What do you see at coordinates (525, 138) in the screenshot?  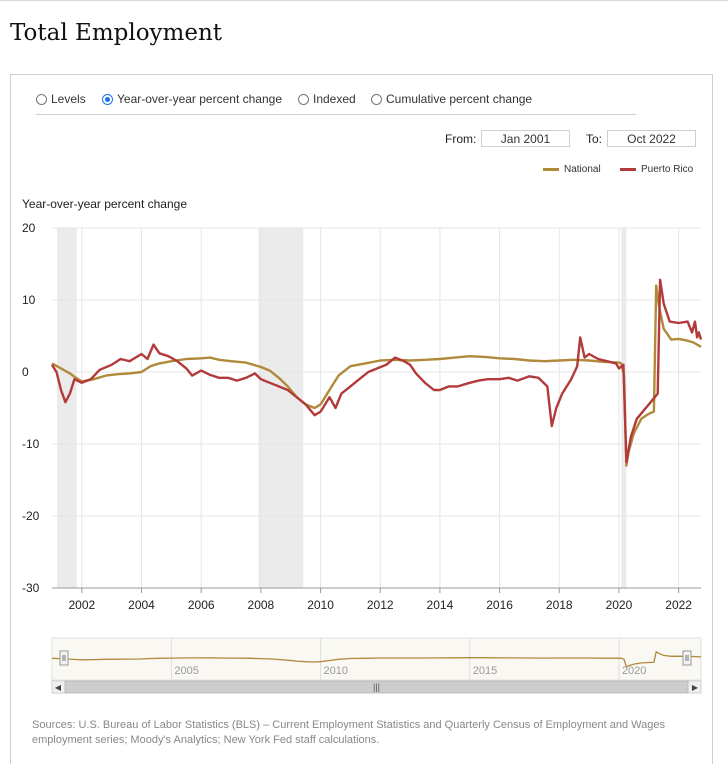 I see `from-date-input: Jan 2001` at bounding box center [525, 138].